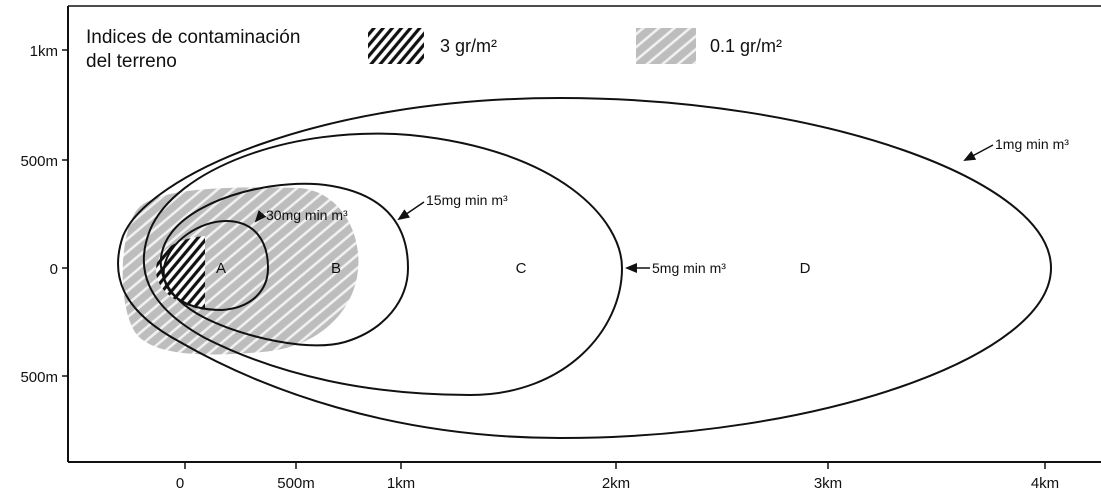  Describe the element at coordinates (513, 268) in the screenshot. I see `zone-labels: A B C D` at that location.